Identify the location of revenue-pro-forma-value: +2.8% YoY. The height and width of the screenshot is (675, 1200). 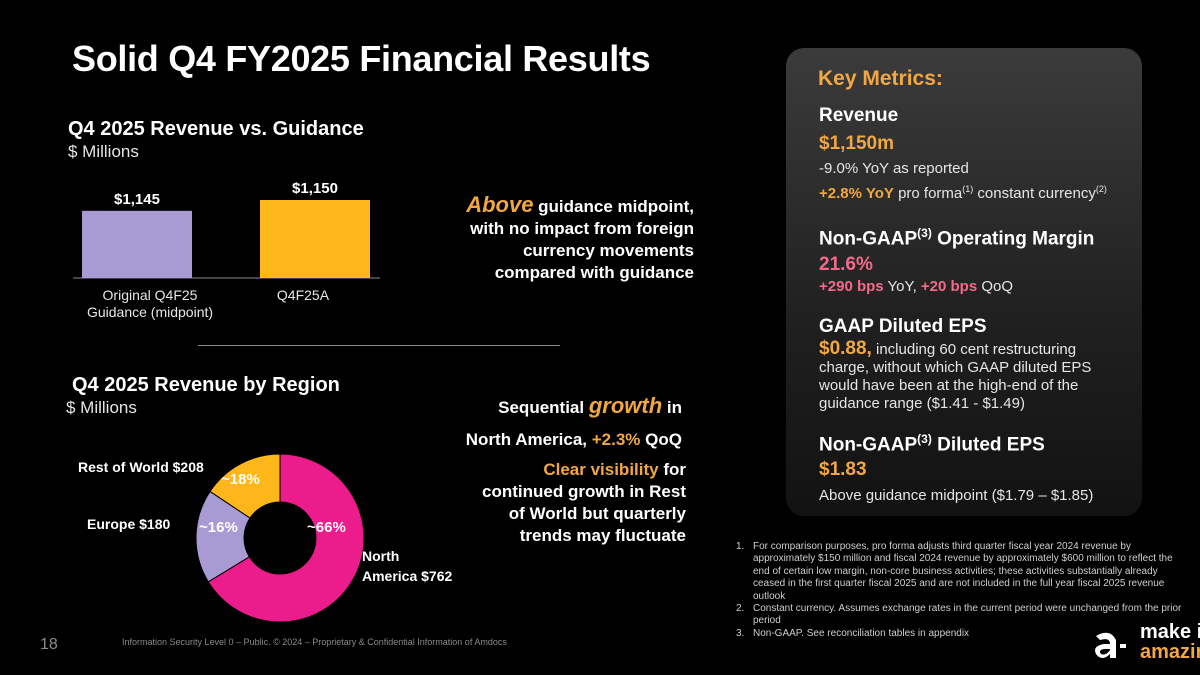
(856, 193).